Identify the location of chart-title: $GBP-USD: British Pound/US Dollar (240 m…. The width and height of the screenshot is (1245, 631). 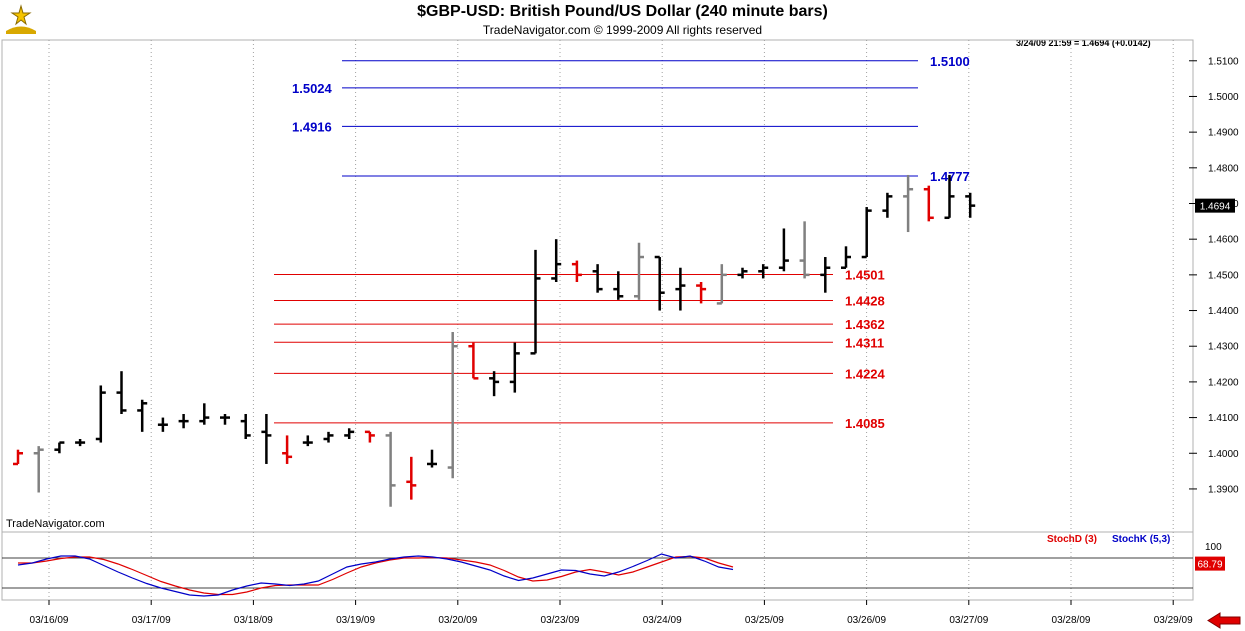
(622, 11).